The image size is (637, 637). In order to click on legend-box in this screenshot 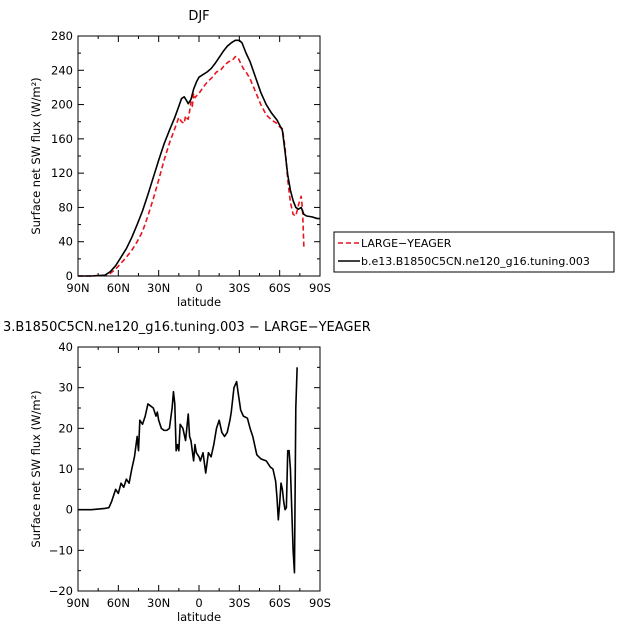, I will do `click(474, 252)`.